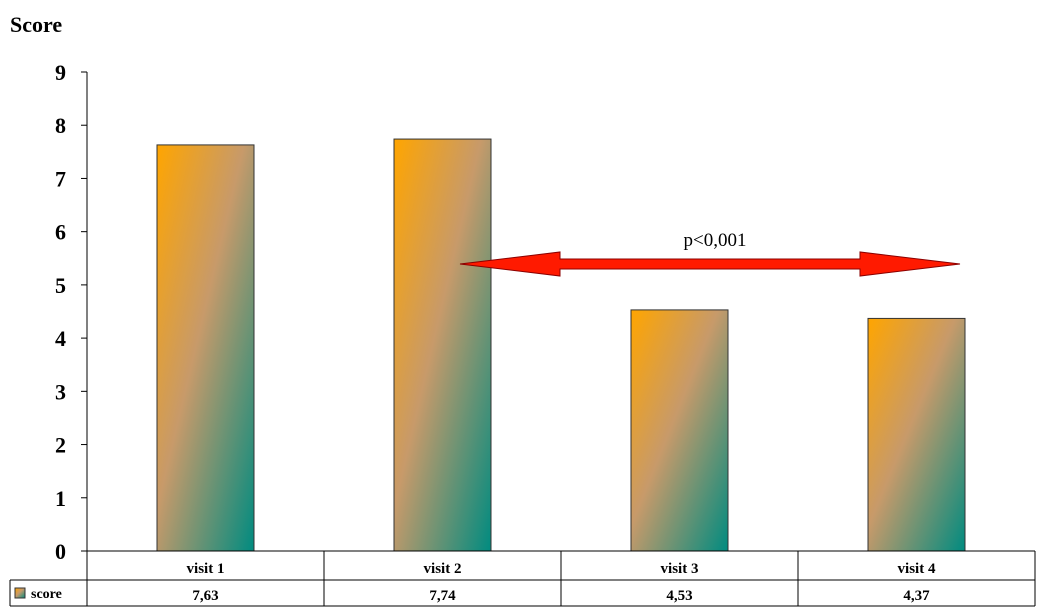 The height and width of the screenshot is (612, 1043). What do you see at coordinates (60, 285) in the screenshot?
I see `y-tick-label: 5` at bounding box center [60, 285].